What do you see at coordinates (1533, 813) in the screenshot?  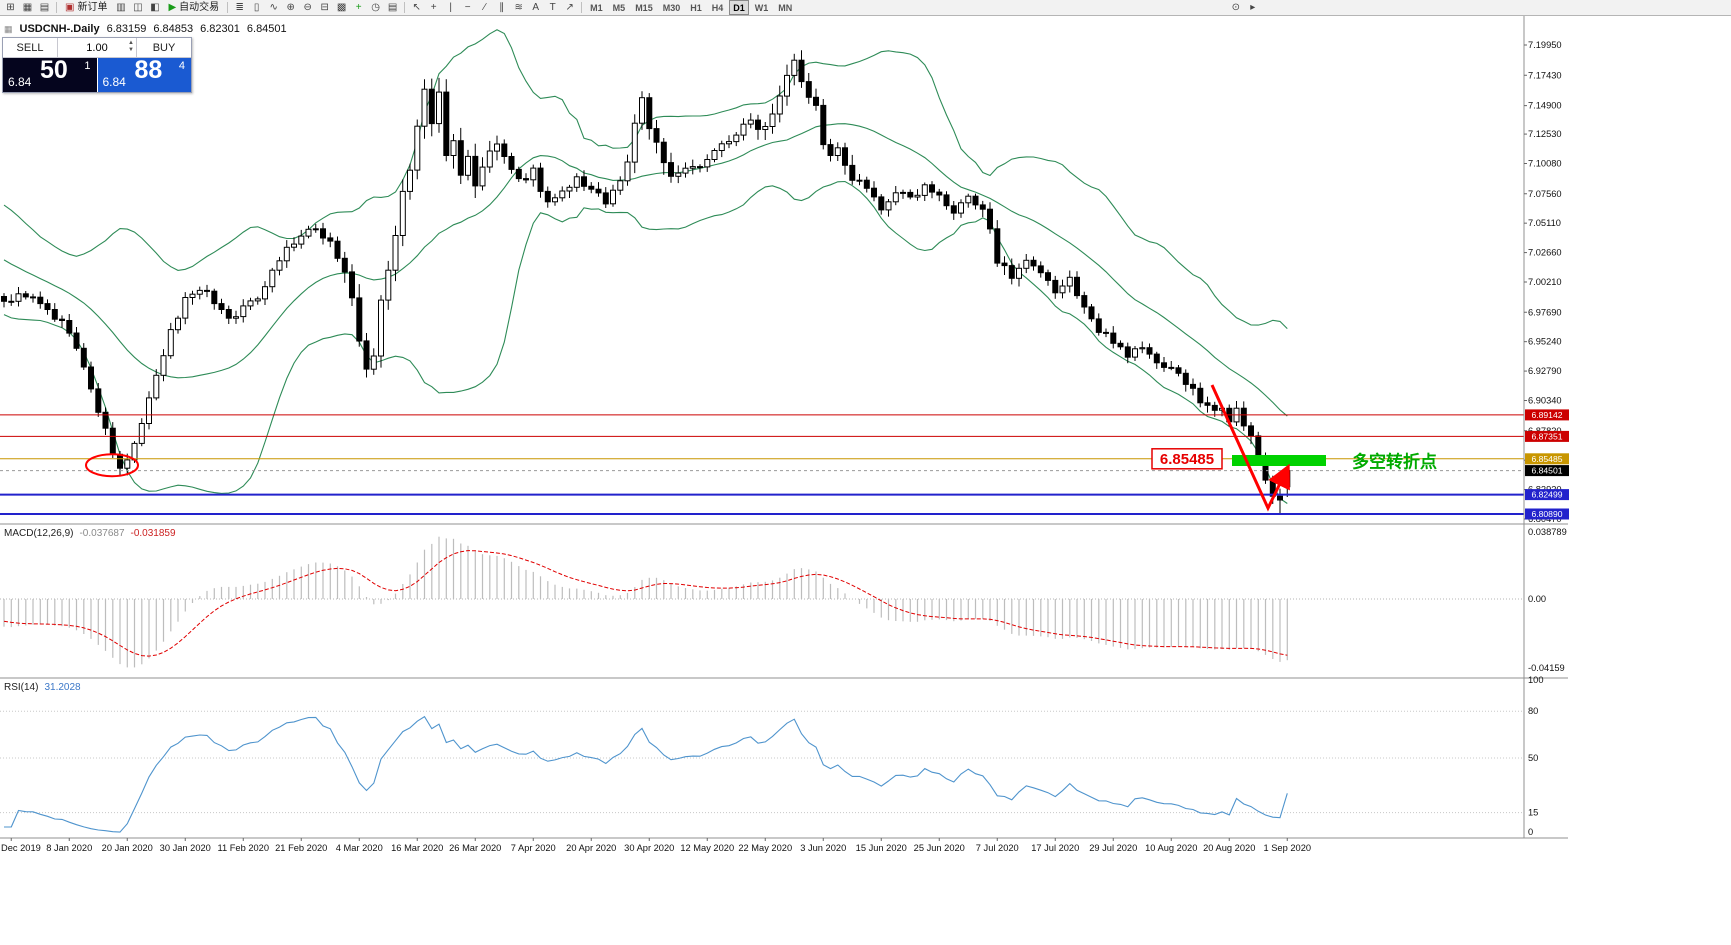 I see `rsi-axis-label: 15` at bounding box center [1533, 813].